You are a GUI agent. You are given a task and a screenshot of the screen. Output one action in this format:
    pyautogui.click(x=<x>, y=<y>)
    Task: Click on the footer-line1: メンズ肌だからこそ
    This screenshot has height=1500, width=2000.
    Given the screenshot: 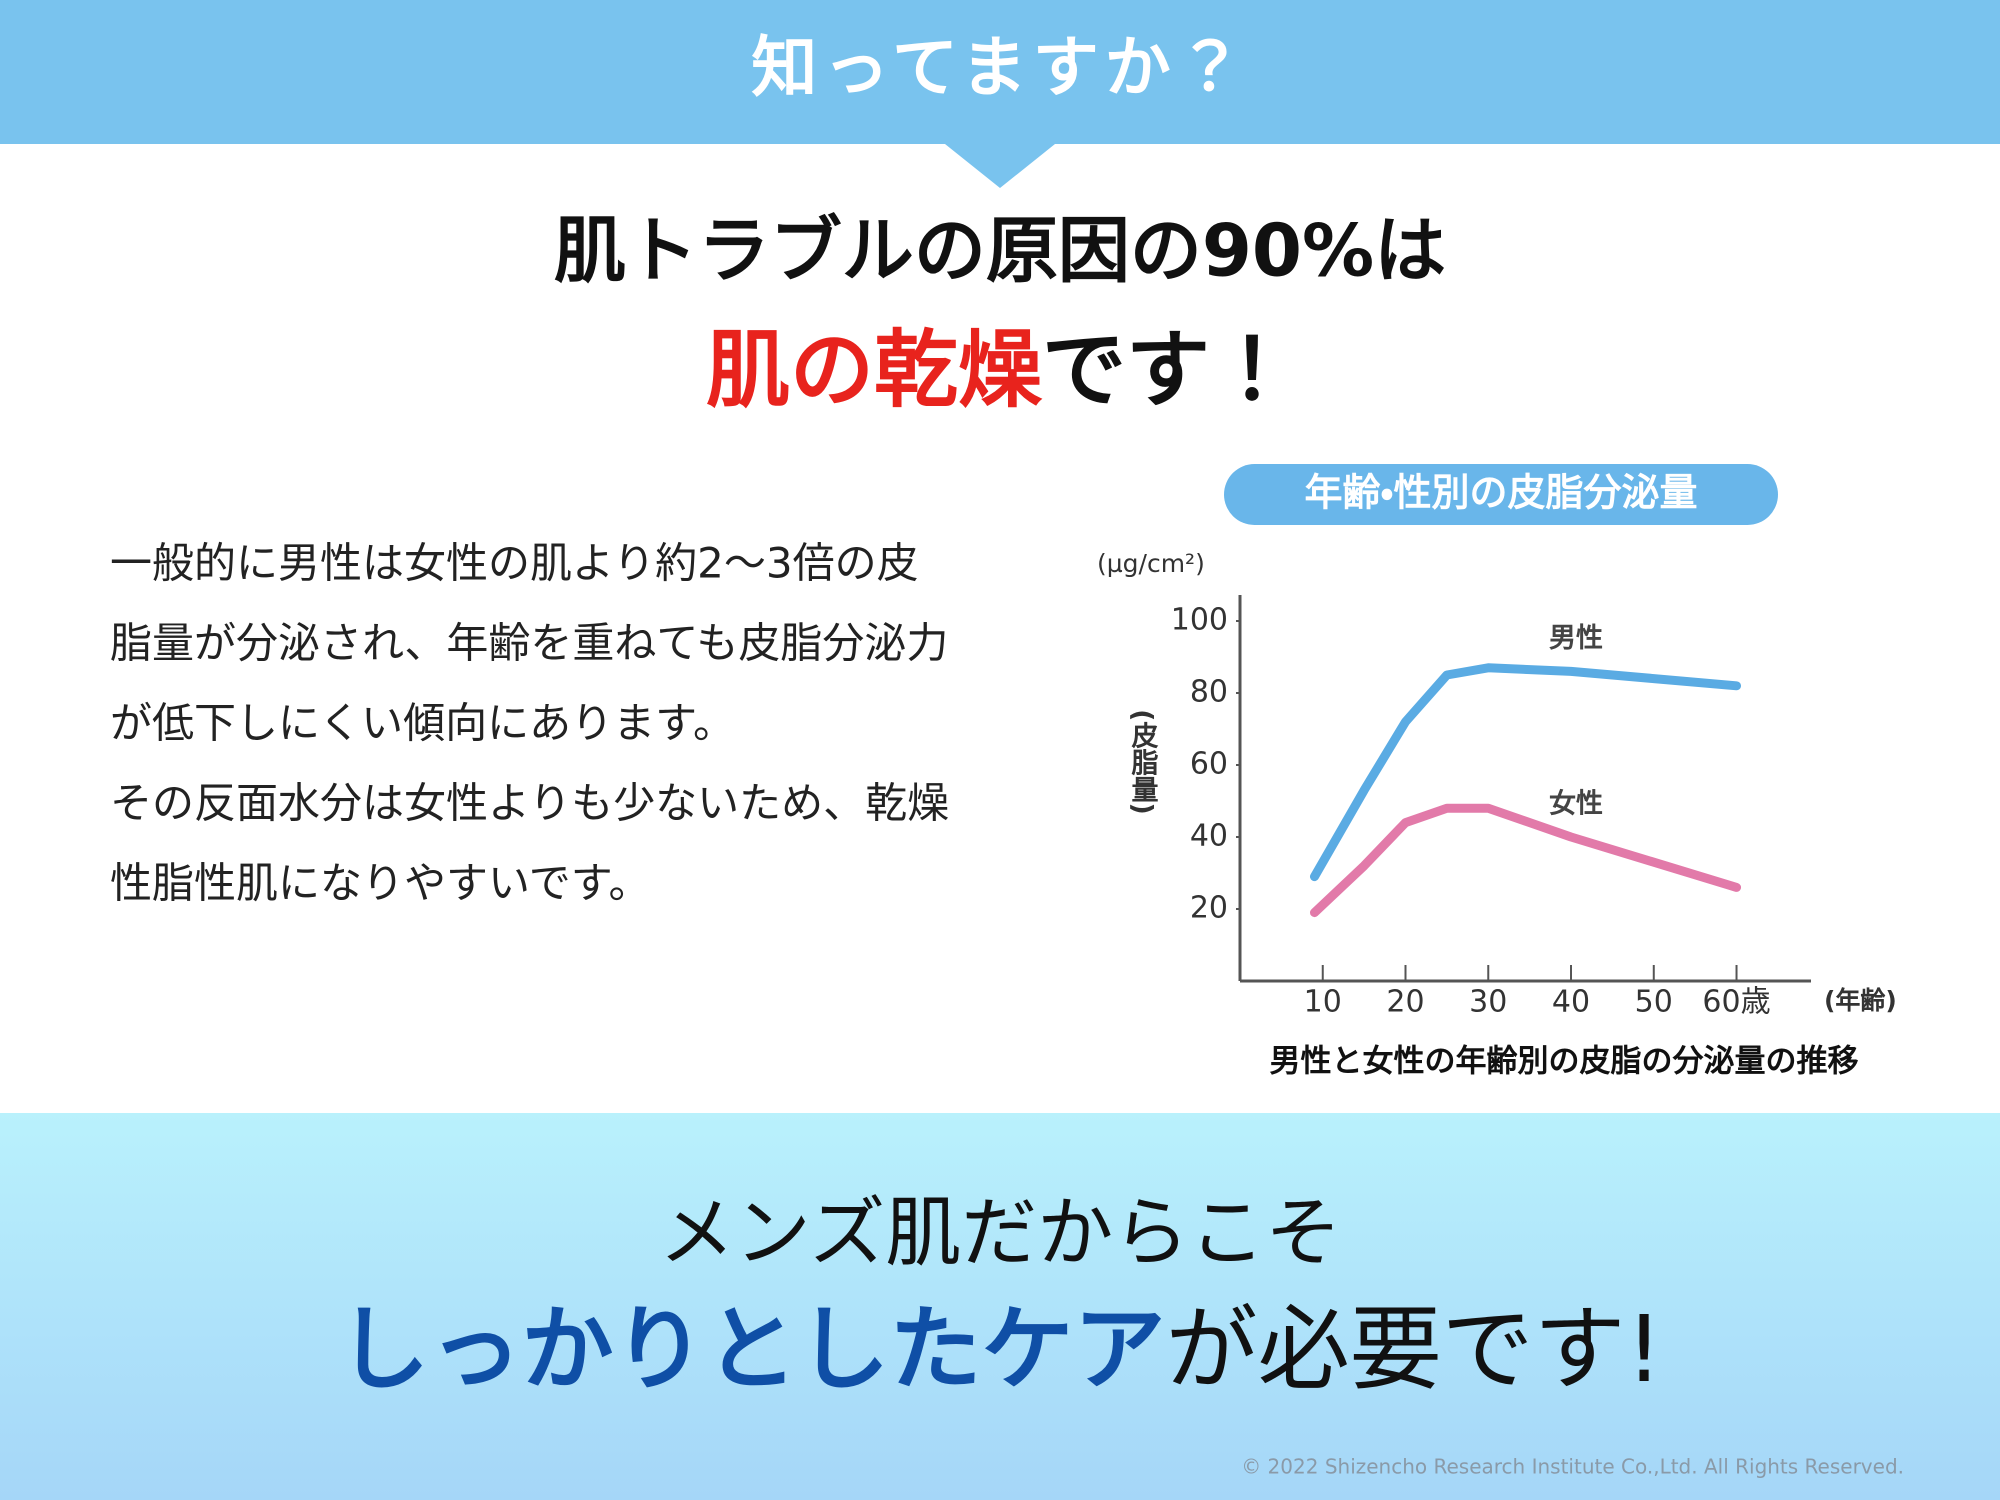 What is the action you would take?
    pyautogui.click(x=1000, y=1232)
    